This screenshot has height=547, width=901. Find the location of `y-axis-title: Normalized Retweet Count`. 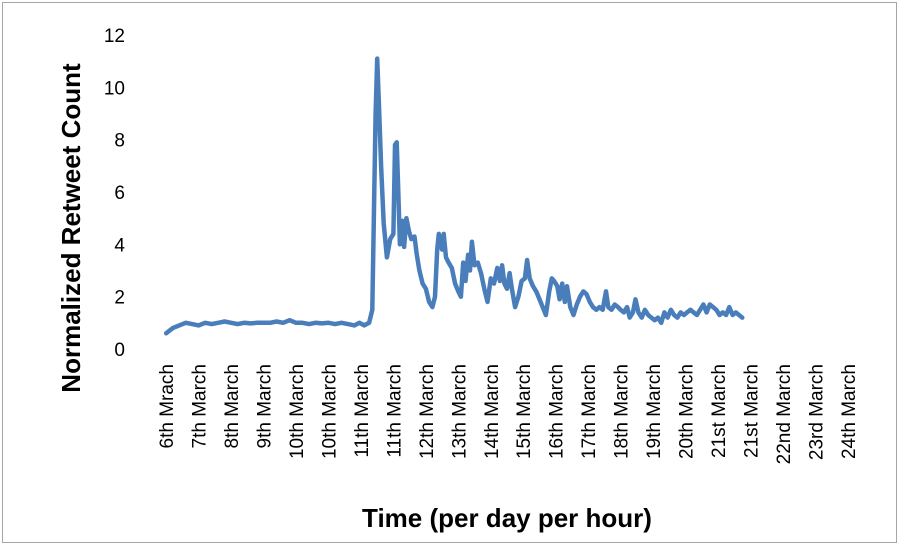

y-axis-title: Normalized Retweet Count is located at coordinates (71, 228).